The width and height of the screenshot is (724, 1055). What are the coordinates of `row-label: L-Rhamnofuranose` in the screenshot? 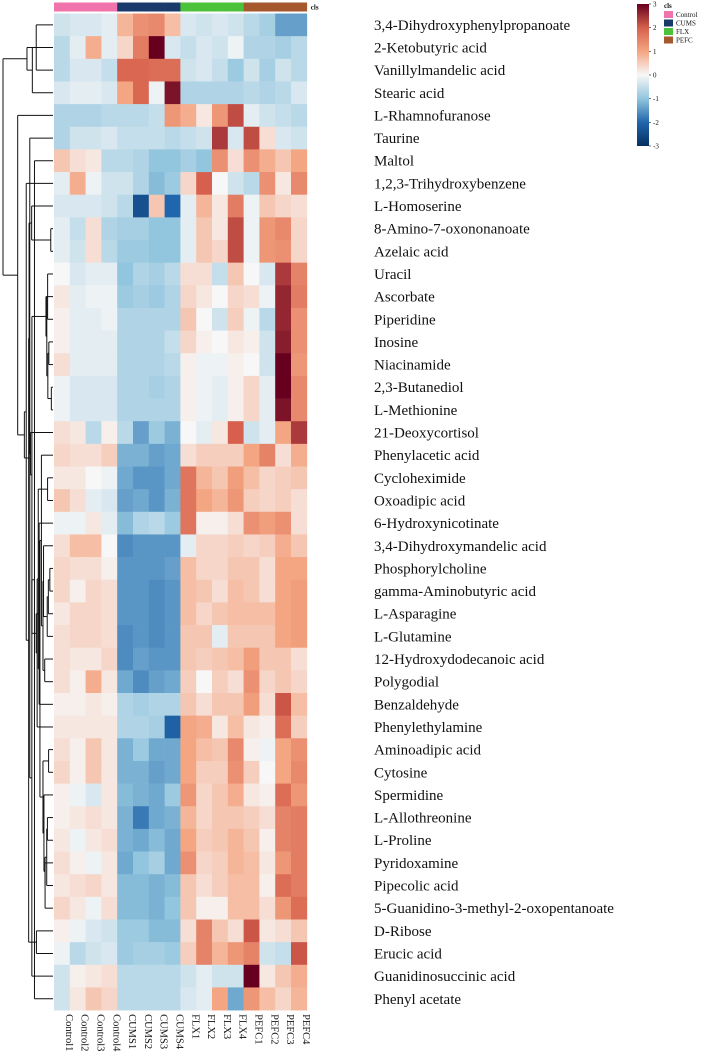 It's located at (432, 116).